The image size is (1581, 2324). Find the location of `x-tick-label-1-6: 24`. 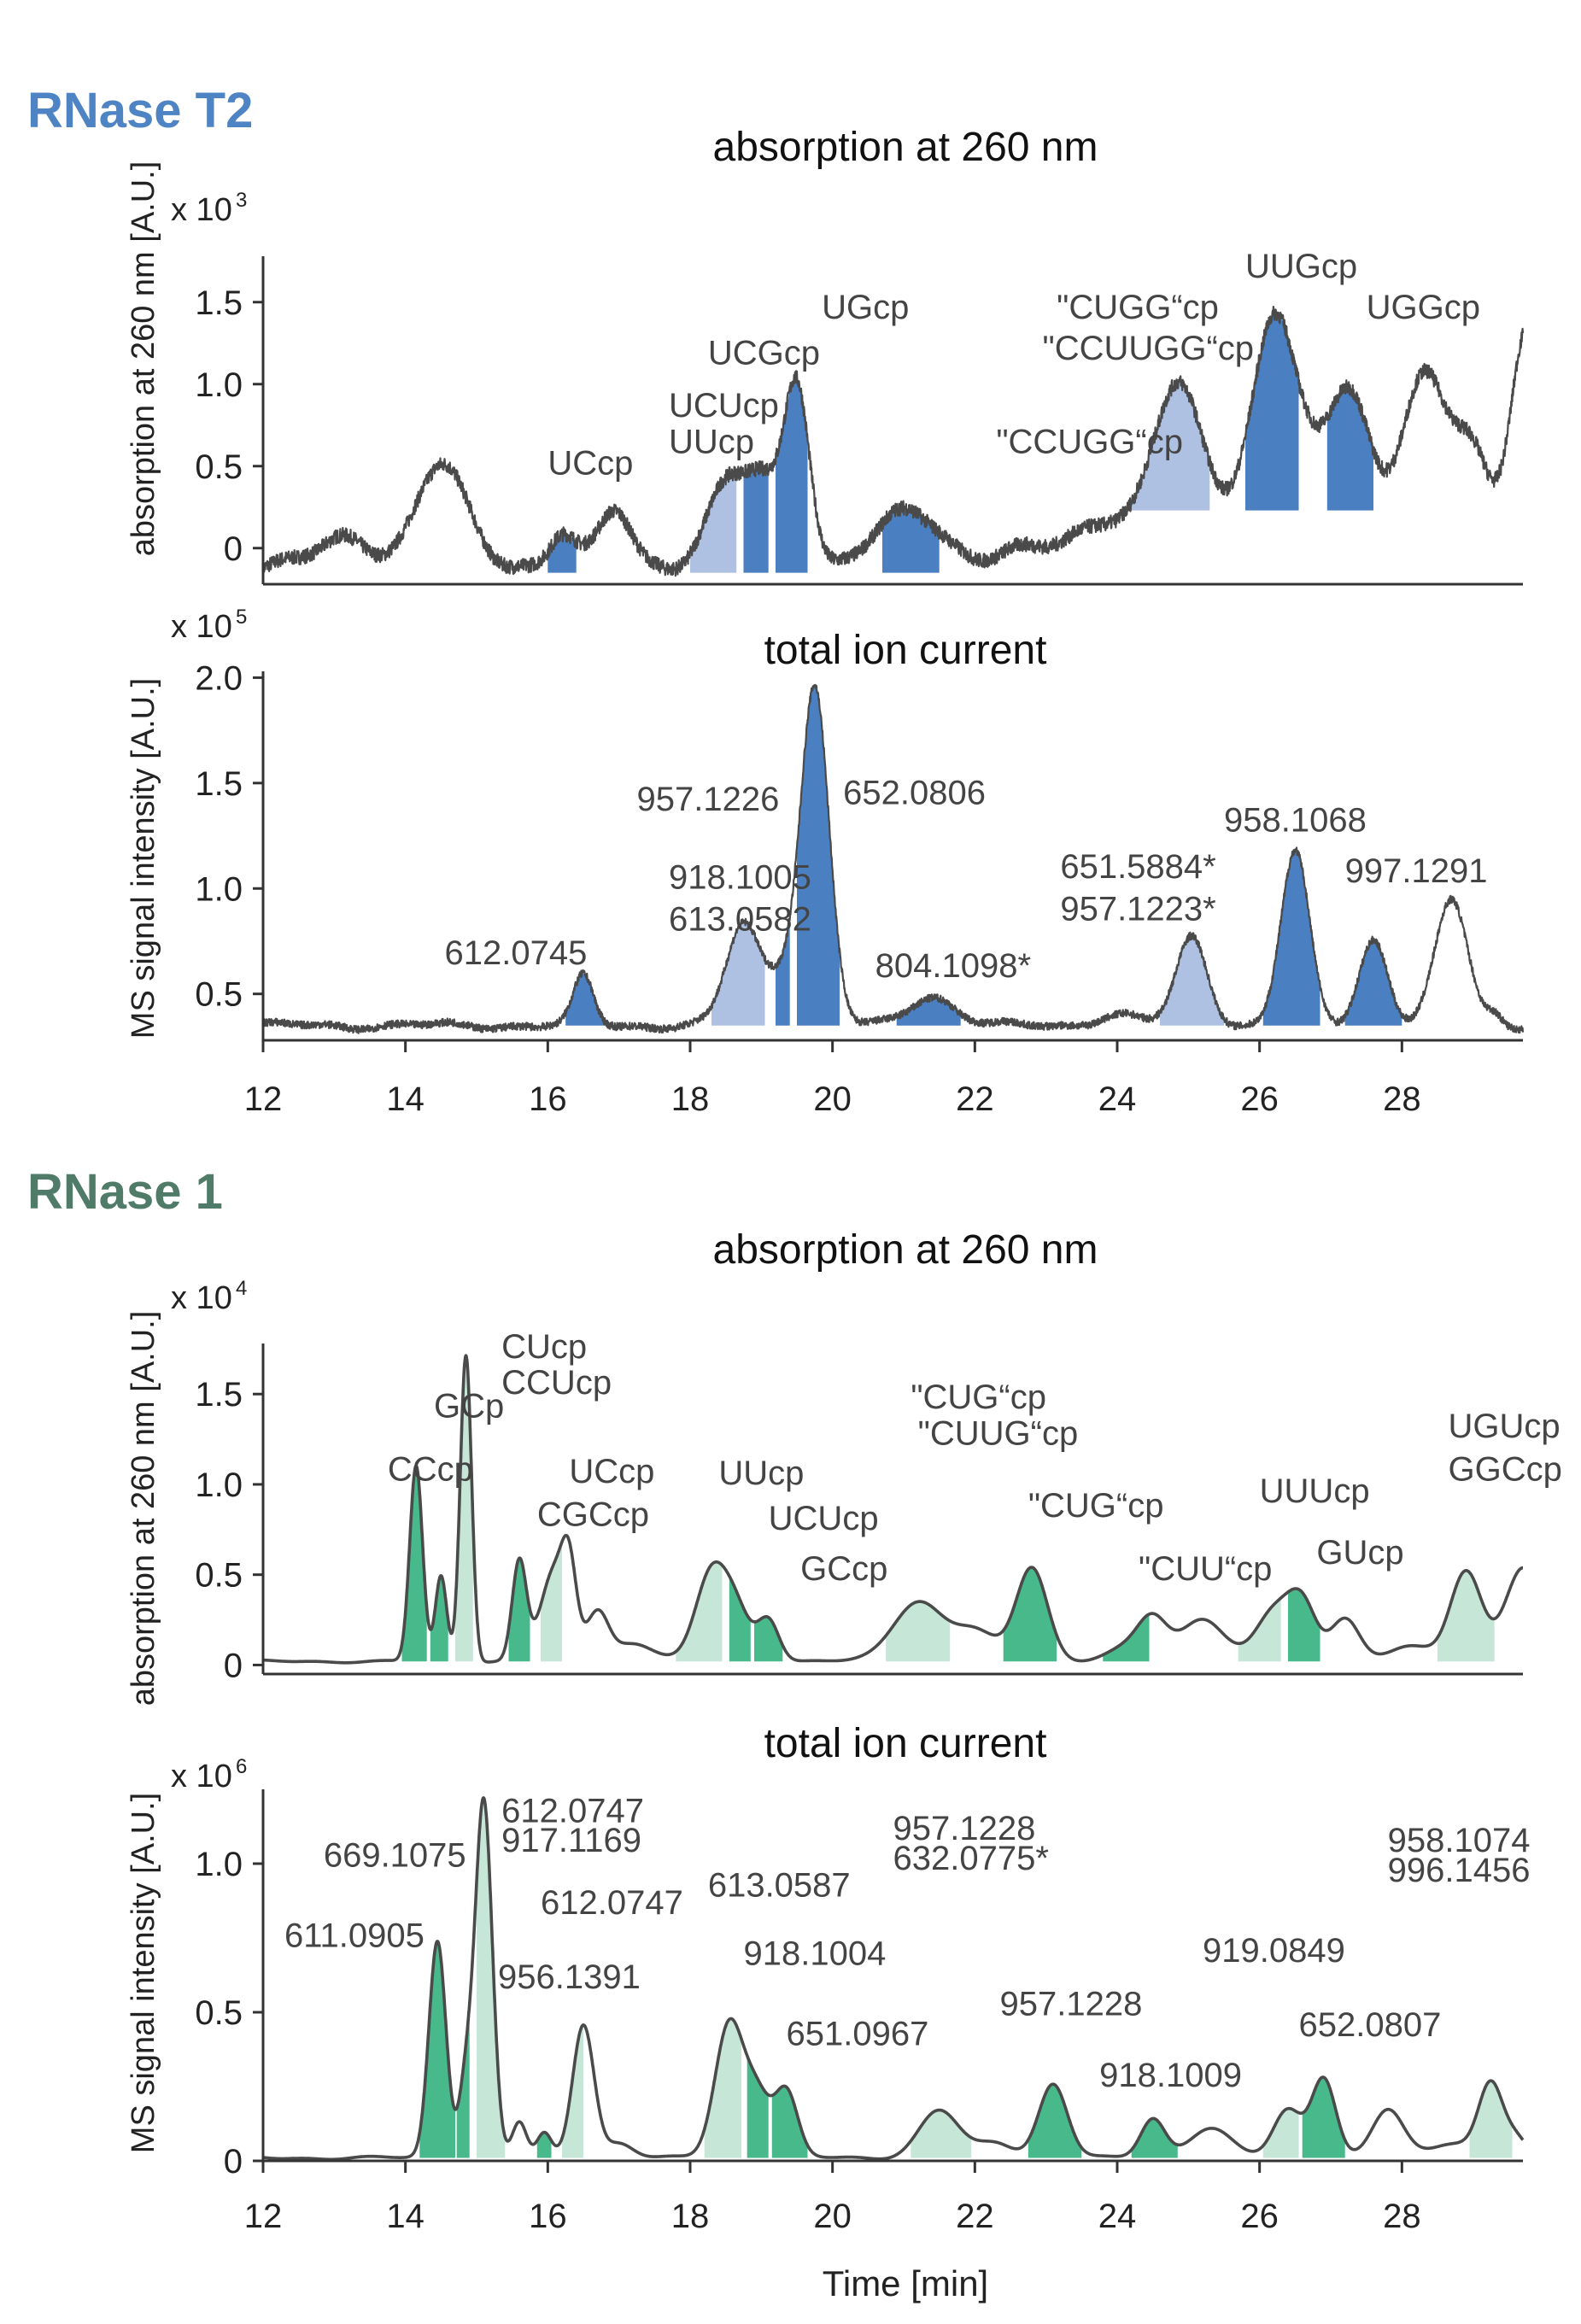

x-tick-label-1-6: 24 is located at coordinates (1118, 1099).